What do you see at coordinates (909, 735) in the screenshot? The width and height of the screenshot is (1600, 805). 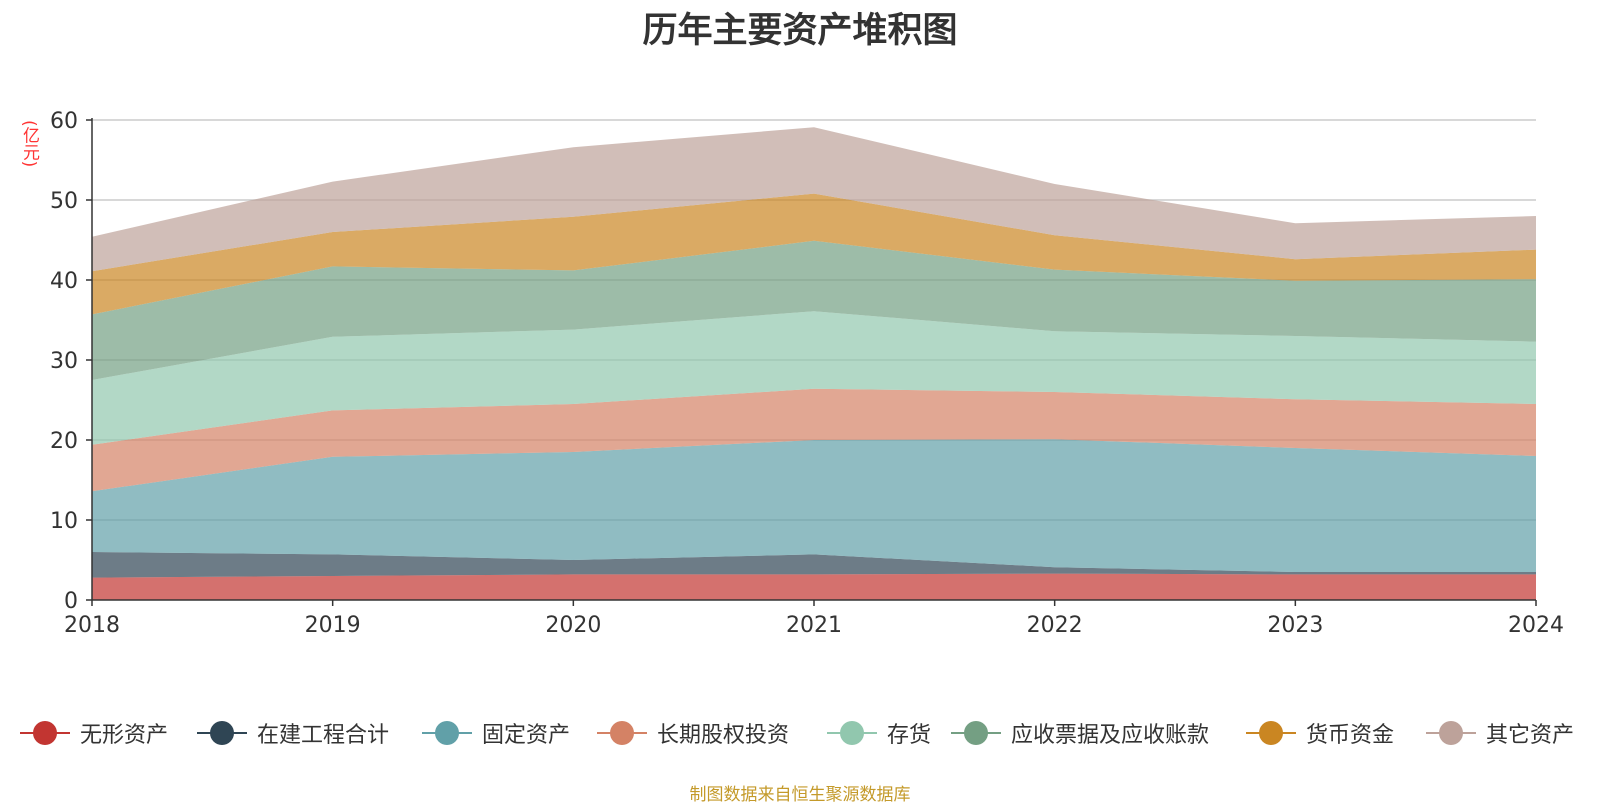 I see `legend-label: 存货` at bounding box center [909, 735].